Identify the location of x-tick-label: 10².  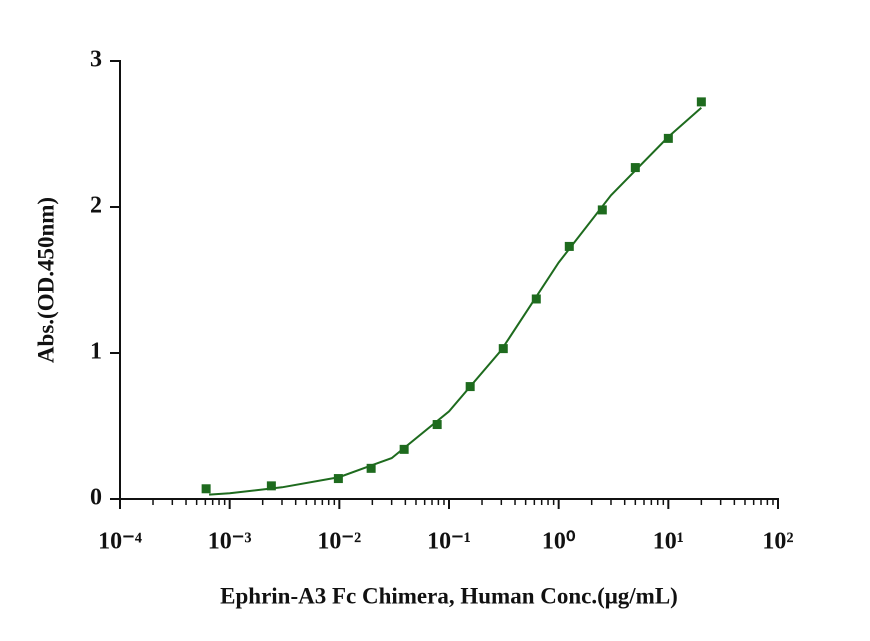
(777, 542).